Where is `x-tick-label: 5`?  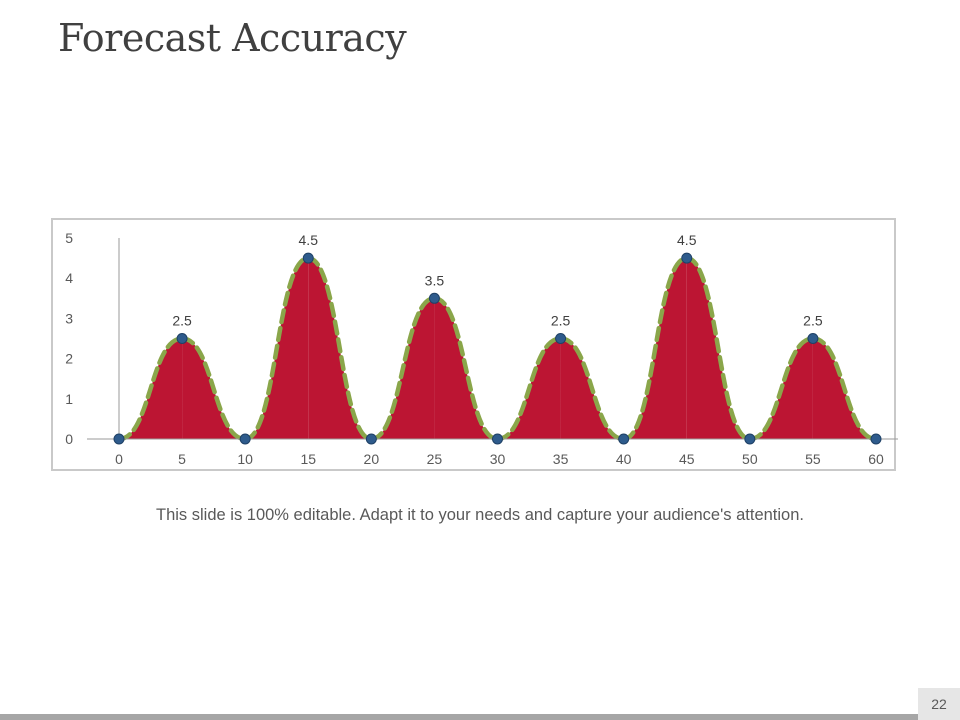
x-tick-label: 5 is located at coordinates (182, 459).